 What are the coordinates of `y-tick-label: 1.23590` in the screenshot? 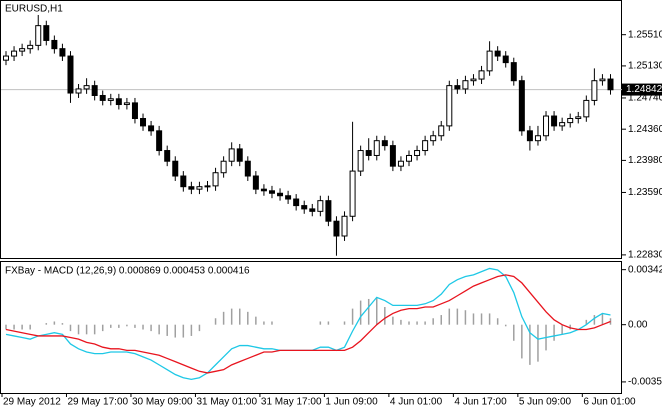 It's located at (645, 192).